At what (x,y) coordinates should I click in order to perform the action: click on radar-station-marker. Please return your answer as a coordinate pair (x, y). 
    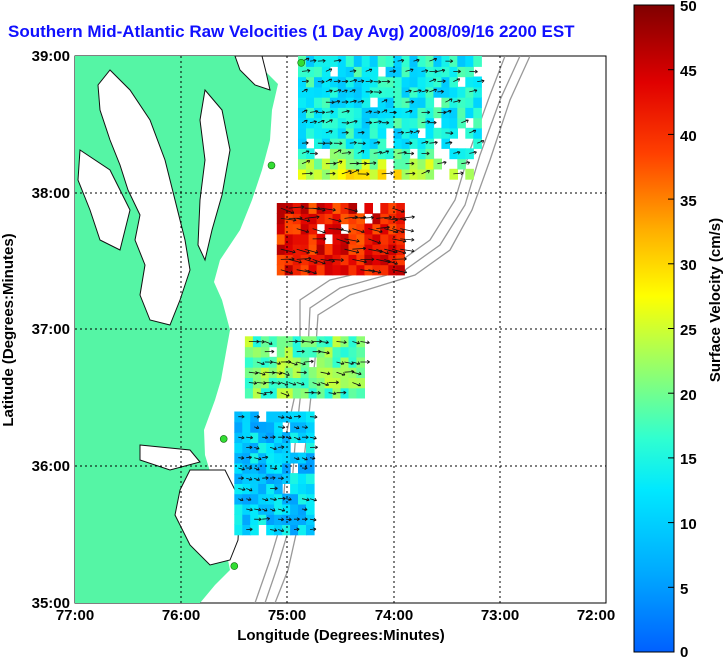
    Looking at the image, I should click on (223, 439).